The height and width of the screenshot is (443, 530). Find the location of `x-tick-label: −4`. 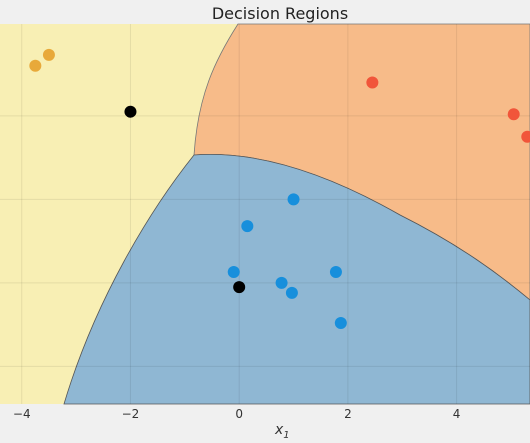

x-tick-label: −4 is located at coordinates (22, 414).